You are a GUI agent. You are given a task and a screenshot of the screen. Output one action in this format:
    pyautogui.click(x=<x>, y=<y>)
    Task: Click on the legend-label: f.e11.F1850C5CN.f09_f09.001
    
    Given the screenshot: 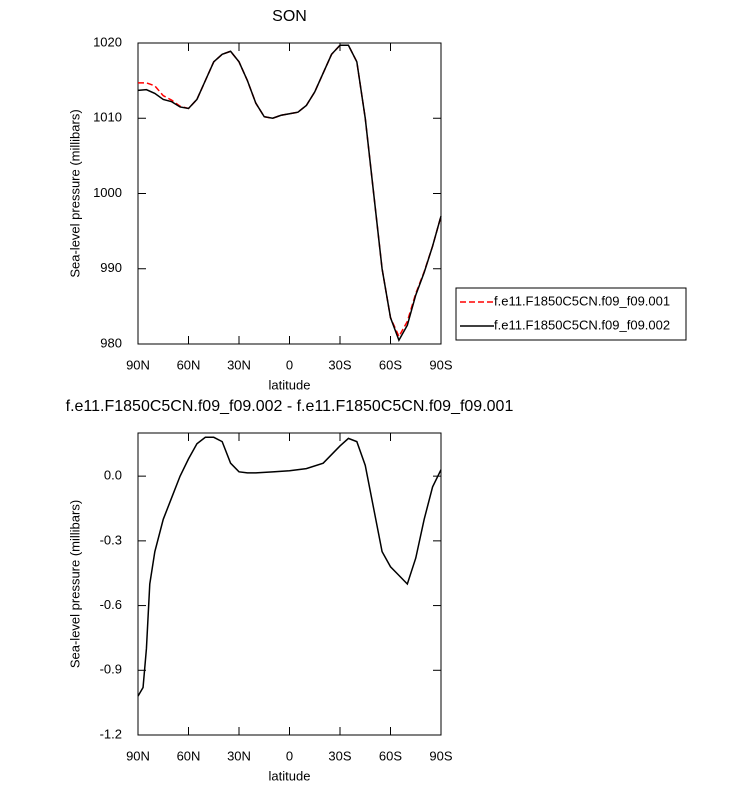 What is the action you would take?
    pyautogui.click(x=582, y=300)
    